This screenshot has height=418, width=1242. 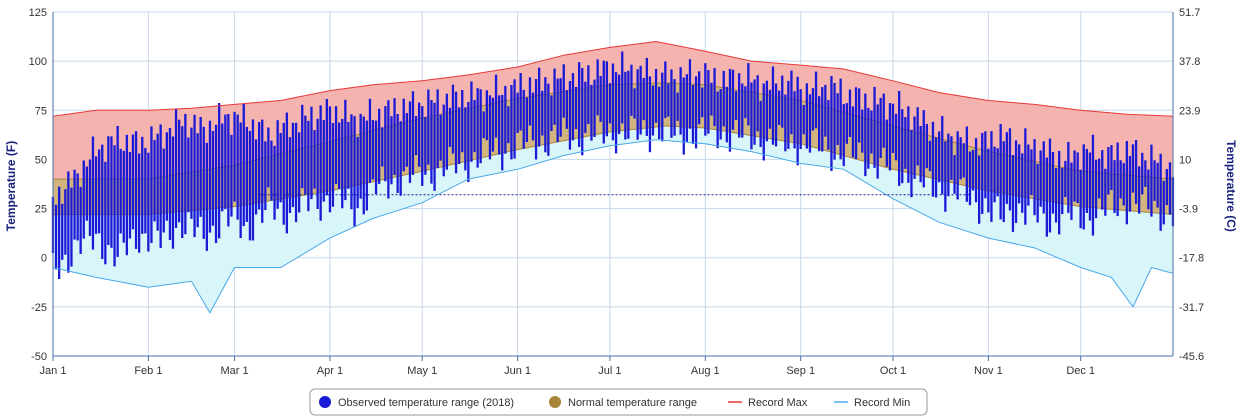 What do you see at coordinates (893, 371) in the screenshot?
I see `x-tick-label: Oct 1` at bounding box center [893, 371].